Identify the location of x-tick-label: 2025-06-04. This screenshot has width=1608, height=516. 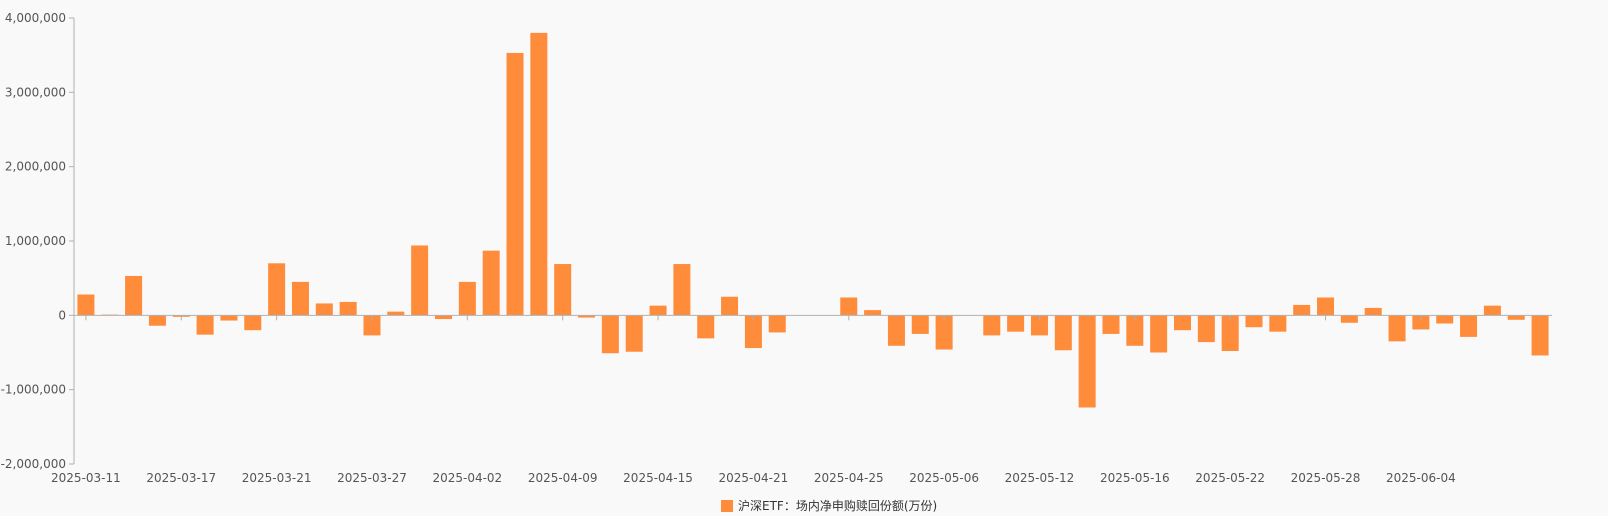
(1421, 478).